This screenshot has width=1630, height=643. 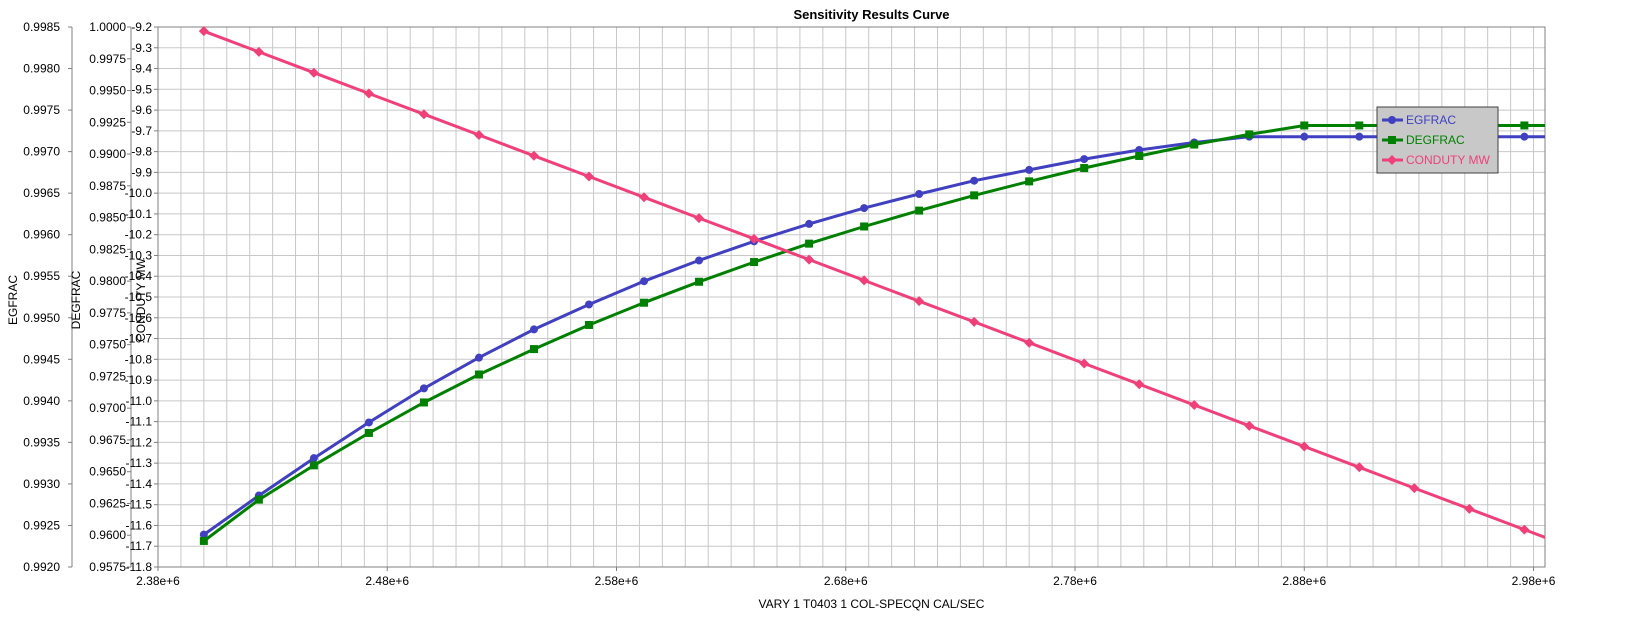 What do you see at coordinates (107, 376) in the screenshot?
I see `y-tick-label-degfrac: 0.9725` at bounding box center [107, 376].